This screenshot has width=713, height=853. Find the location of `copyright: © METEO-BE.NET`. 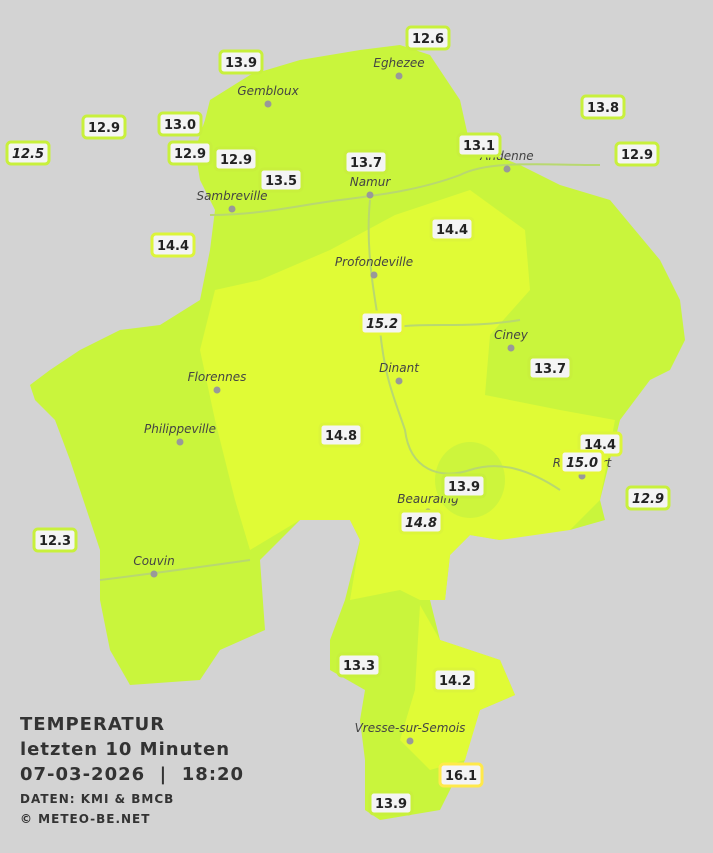

copyright: © METEO-BE.NET is located at coordinates (85, 819).